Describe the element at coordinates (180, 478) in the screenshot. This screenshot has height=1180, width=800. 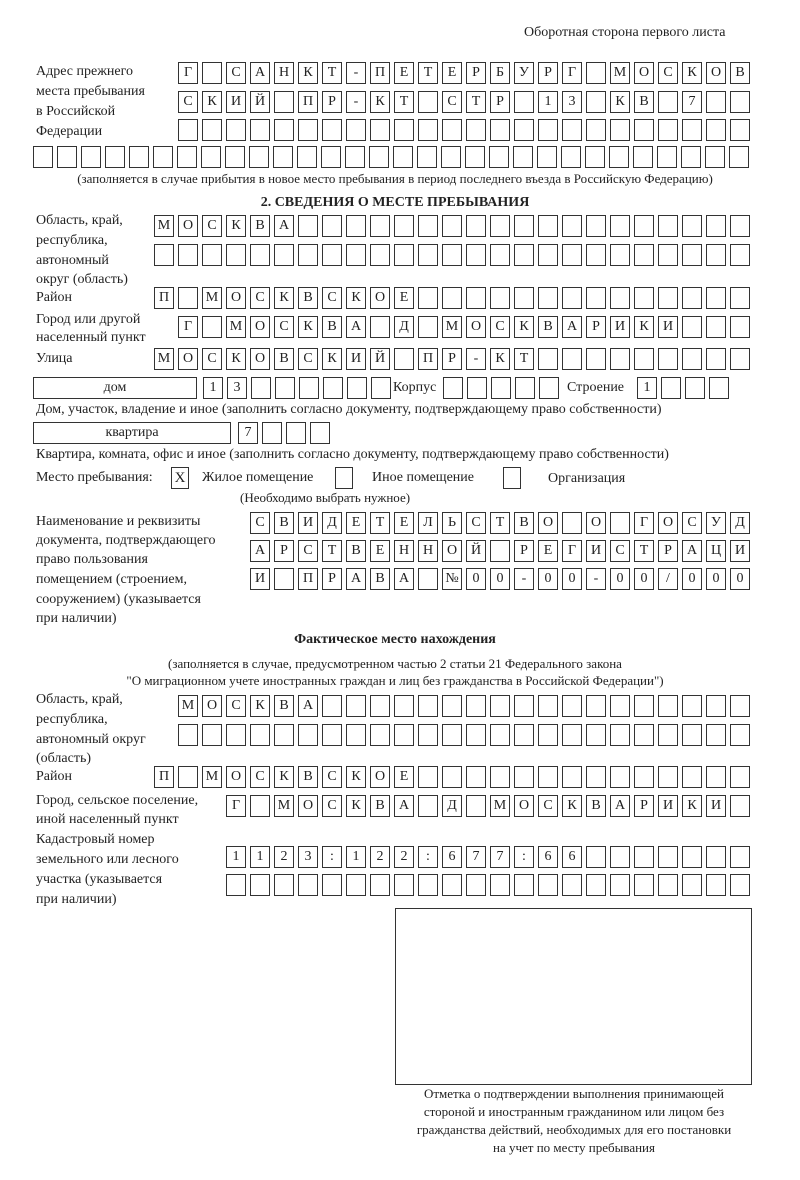
I see `checkbox-residential: X` at that location.